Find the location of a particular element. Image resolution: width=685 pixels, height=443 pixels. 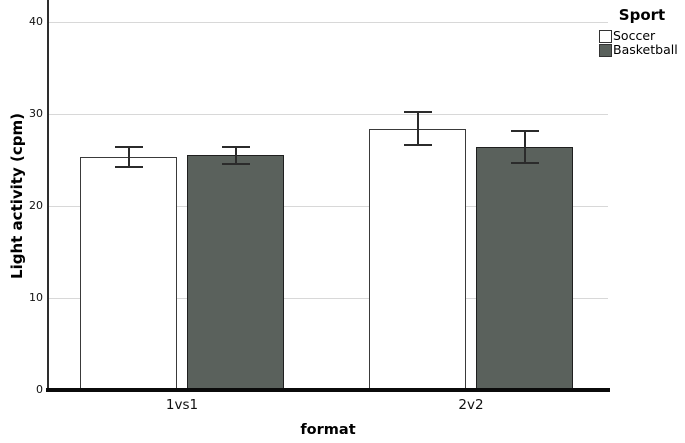

bar-soccer-2v2 is located at coordinates (417, 258).